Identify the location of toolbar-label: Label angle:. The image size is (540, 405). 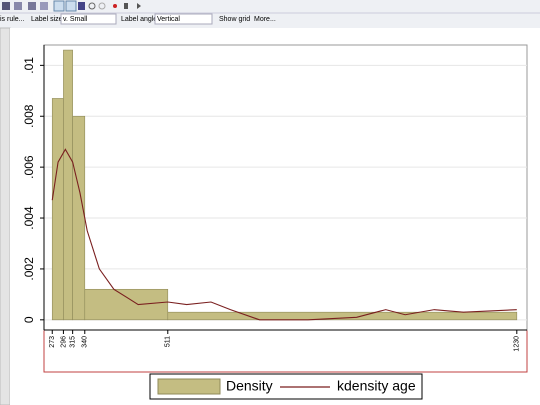
(140, 19).